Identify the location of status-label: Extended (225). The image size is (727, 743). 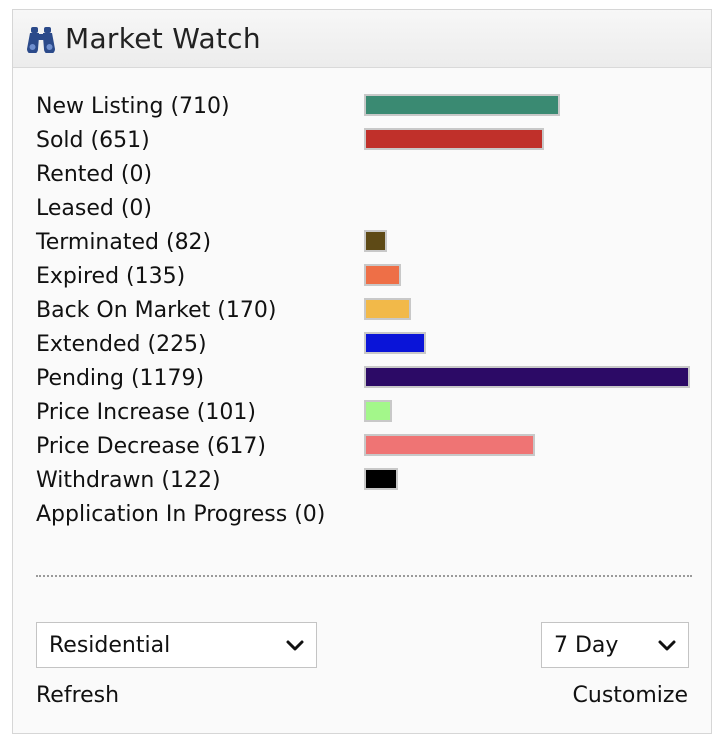
(121, 344).